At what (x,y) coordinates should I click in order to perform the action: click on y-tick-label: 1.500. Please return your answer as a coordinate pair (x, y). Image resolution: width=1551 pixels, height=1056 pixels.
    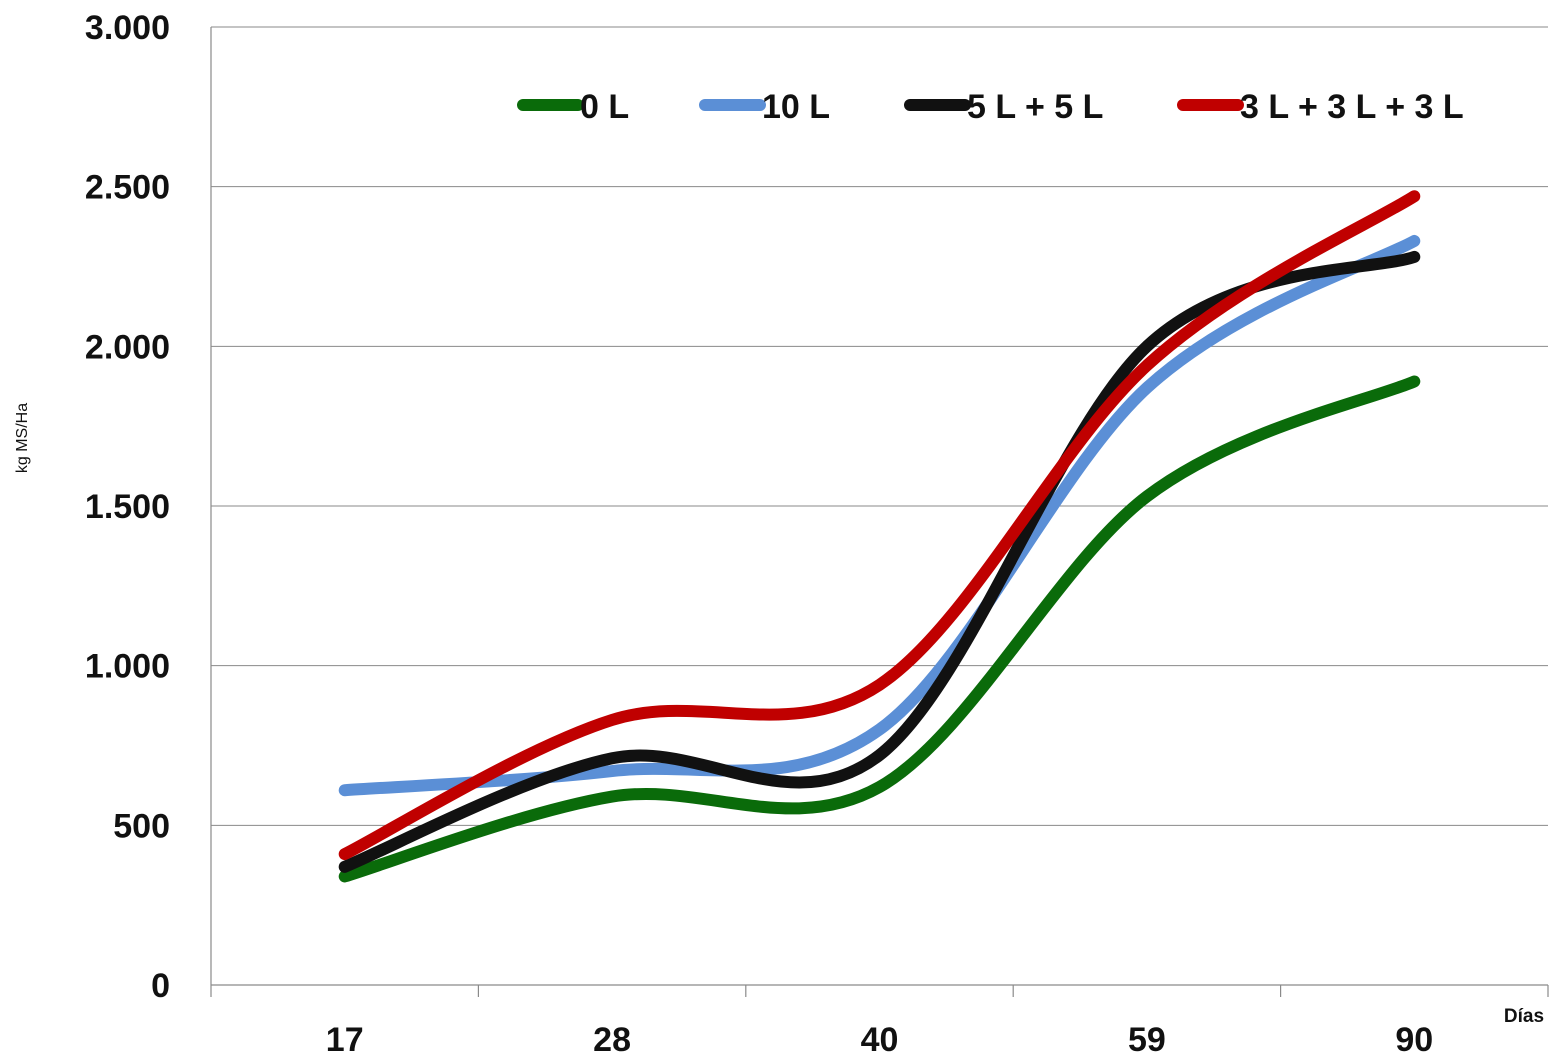
    Looking at the image, I should click on (127, 507).